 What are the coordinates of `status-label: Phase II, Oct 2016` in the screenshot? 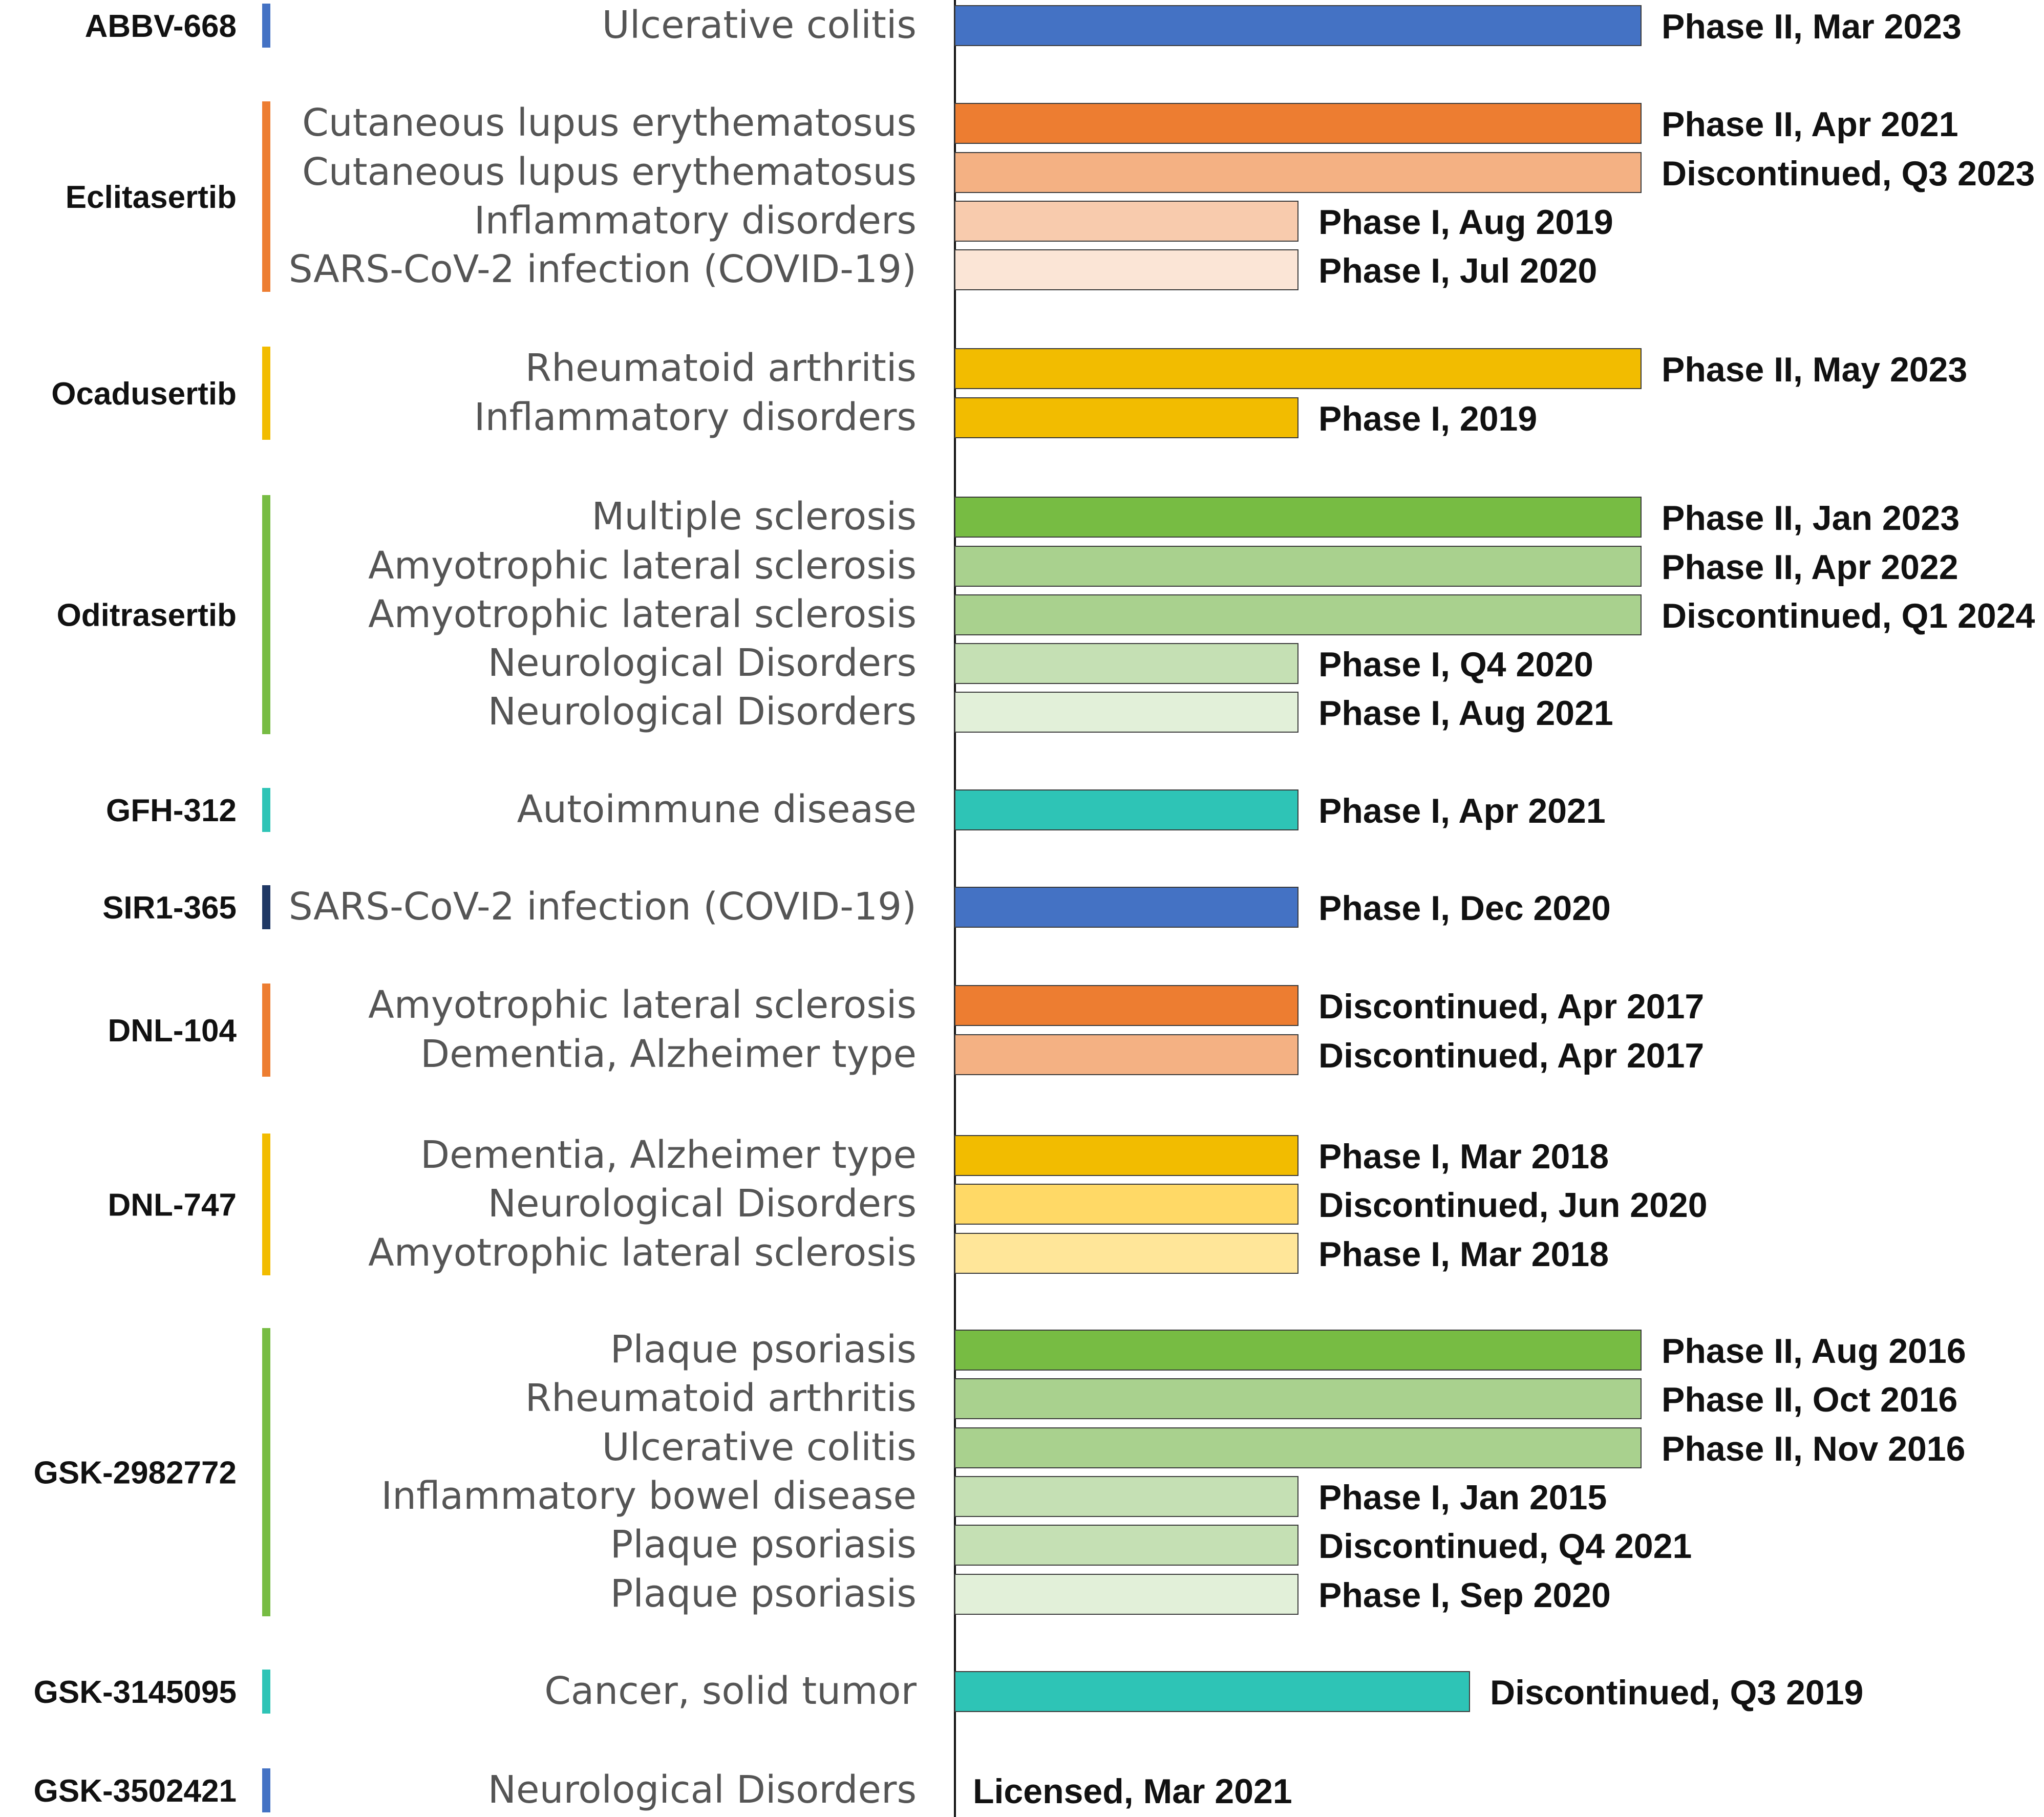 It's located at (1809, 1399).